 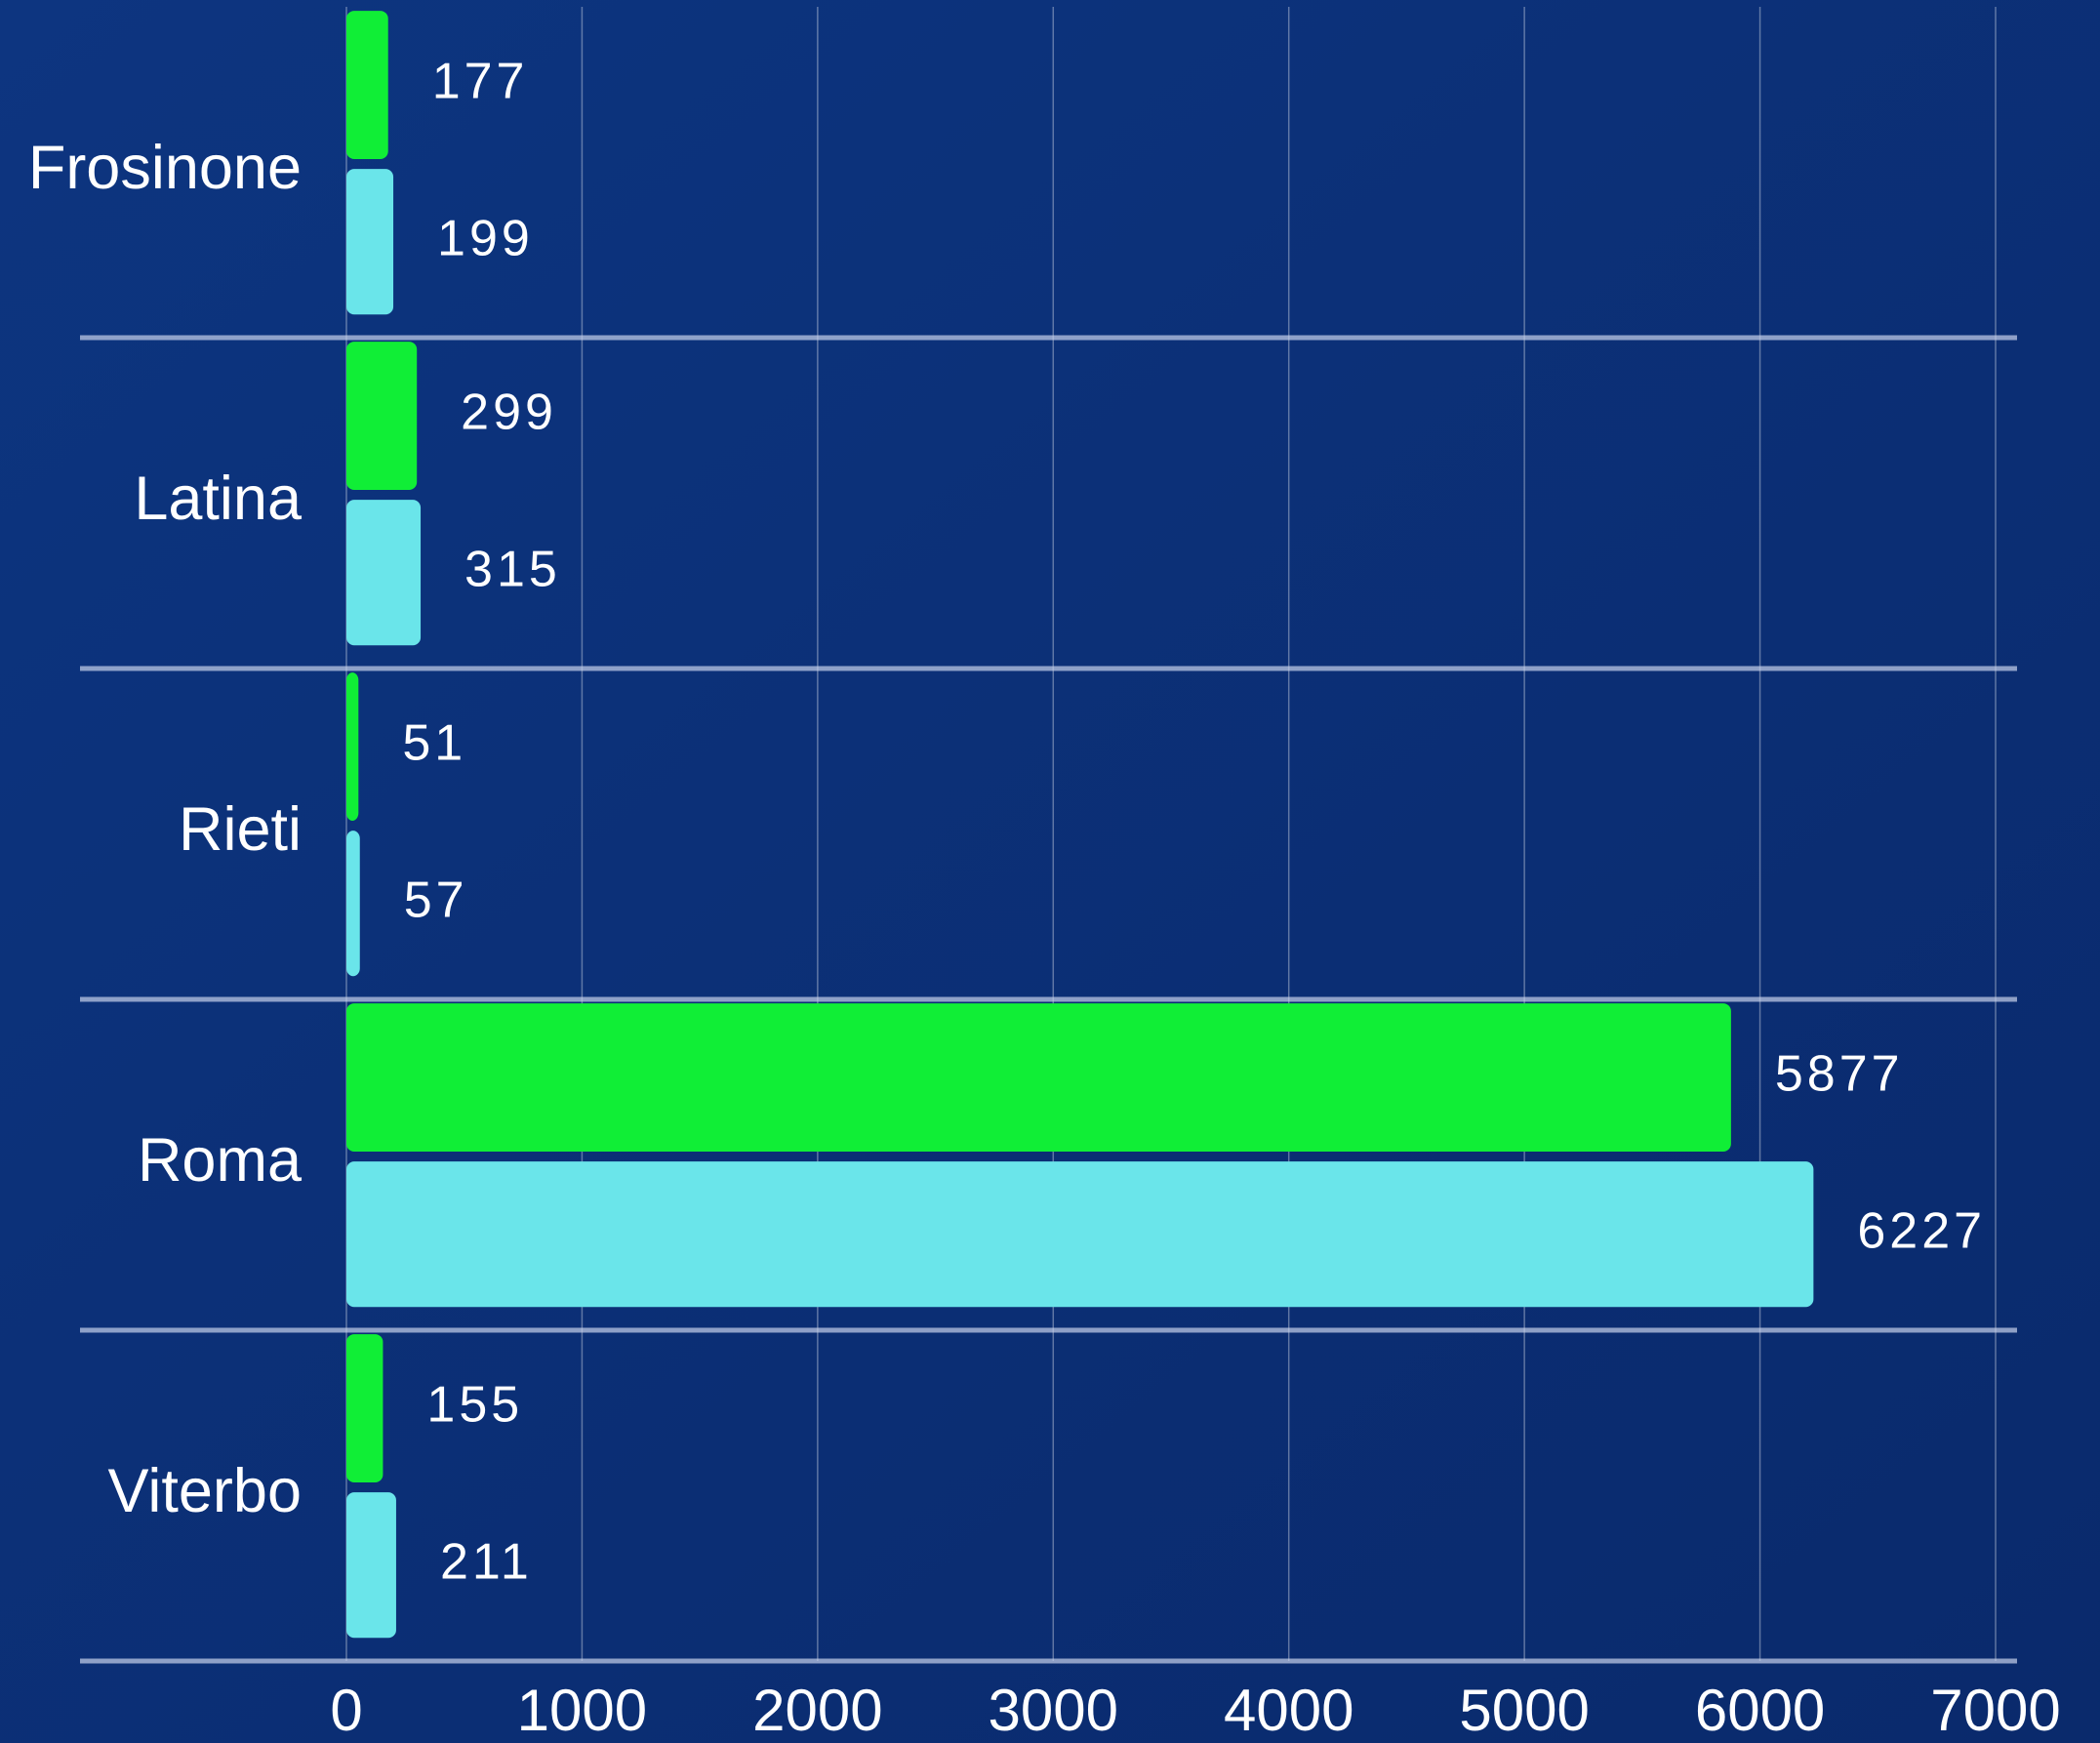 I want to click on x-tick-label: 2000, so click(x=817, y=1710).